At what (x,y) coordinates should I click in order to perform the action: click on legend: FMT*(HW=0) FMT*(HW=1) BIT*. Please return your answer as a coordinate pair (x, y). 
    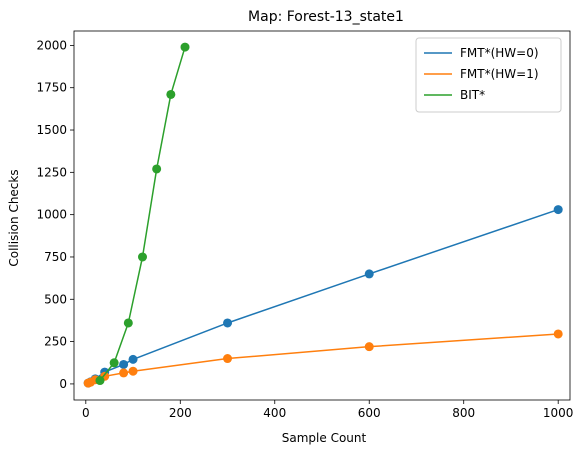
    Looking at the image, I should click on (488, 75).